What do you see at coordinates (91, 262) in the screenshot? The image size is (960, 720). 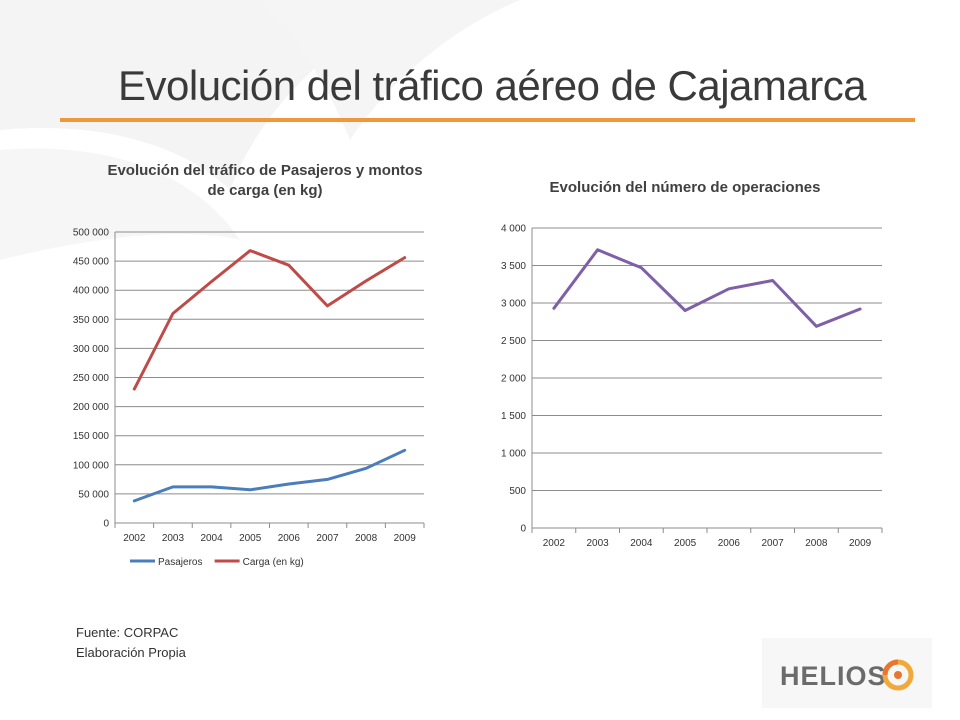 I see `y-tick-label: 450 000` at bounding box center [91, 262].